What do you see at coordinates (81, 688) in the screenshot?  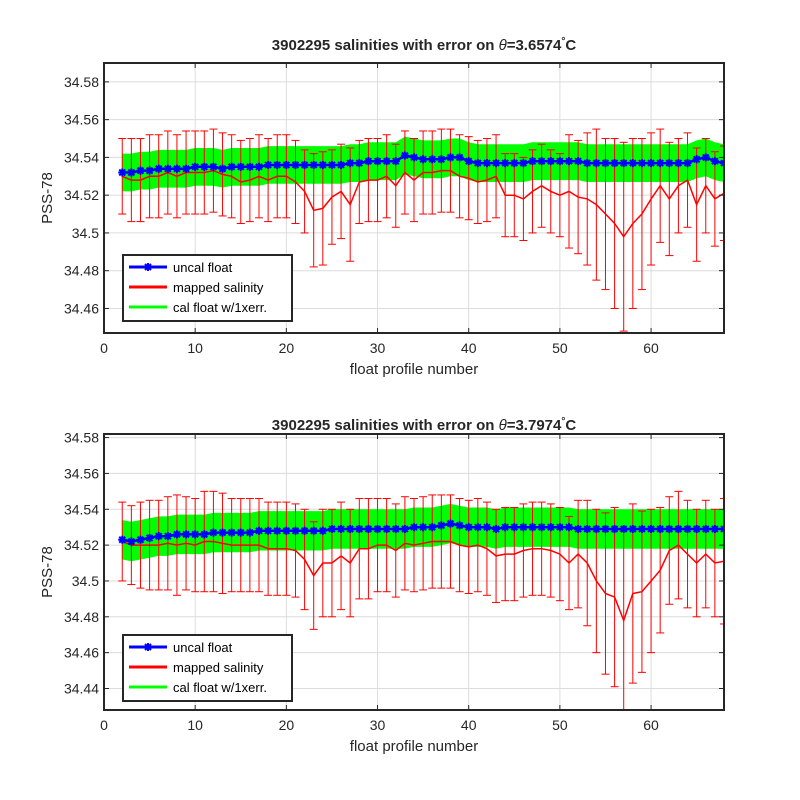 I see `y-tick-label: 34.44` at bounding box center [81, 688].